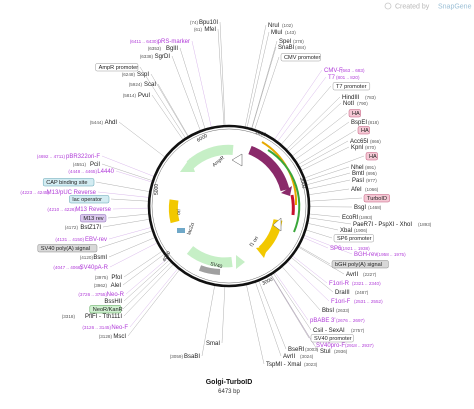 The width and height of the screenshot is (474, 409). What do you see at coordinates (351, 86) in the screenshot?
I see `label-t7-promoter: T7 promoter` at bounding box center [351, 86].